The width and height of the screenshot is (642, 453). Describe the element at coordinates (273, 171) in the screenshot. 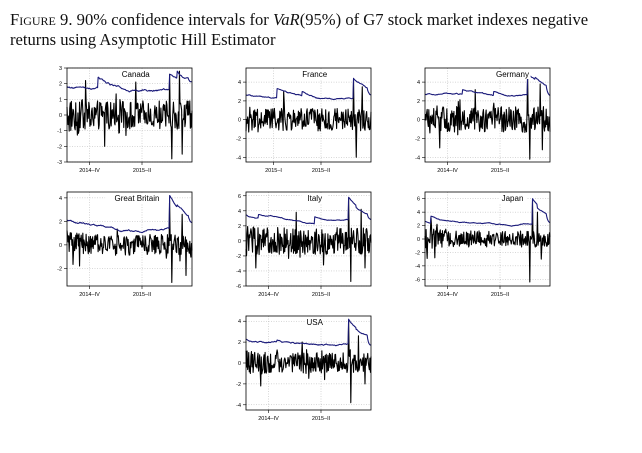

I see `x-tick-label: 2015–I` at that location.